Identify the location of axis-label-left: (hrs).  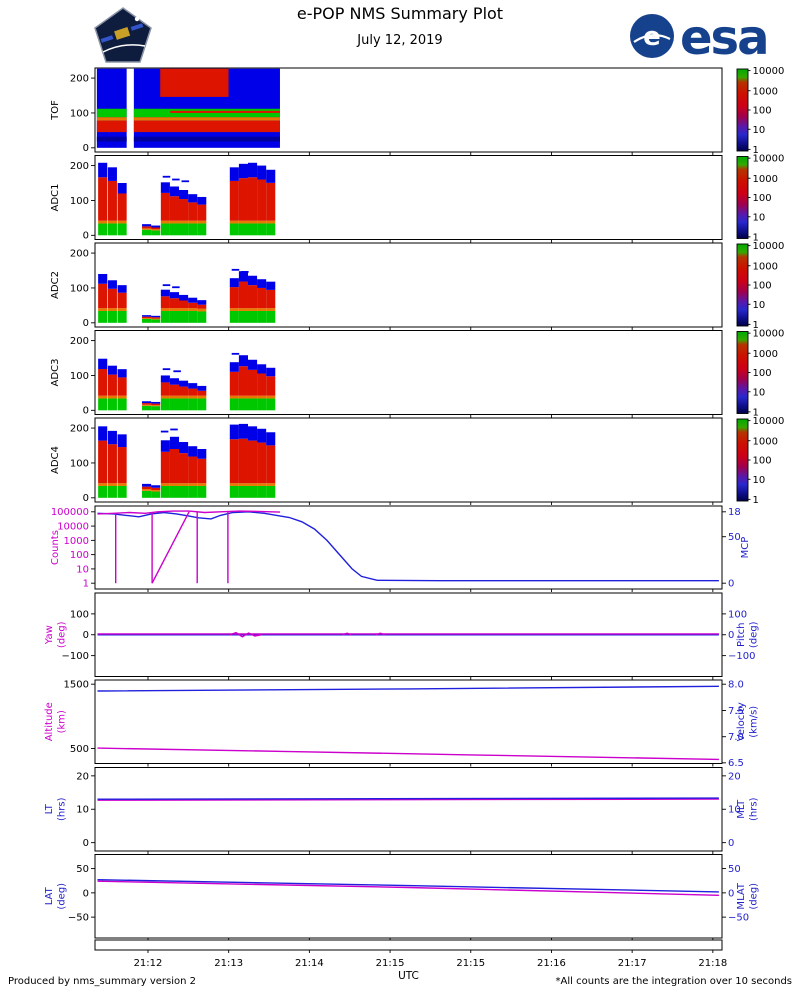
(62, 809).